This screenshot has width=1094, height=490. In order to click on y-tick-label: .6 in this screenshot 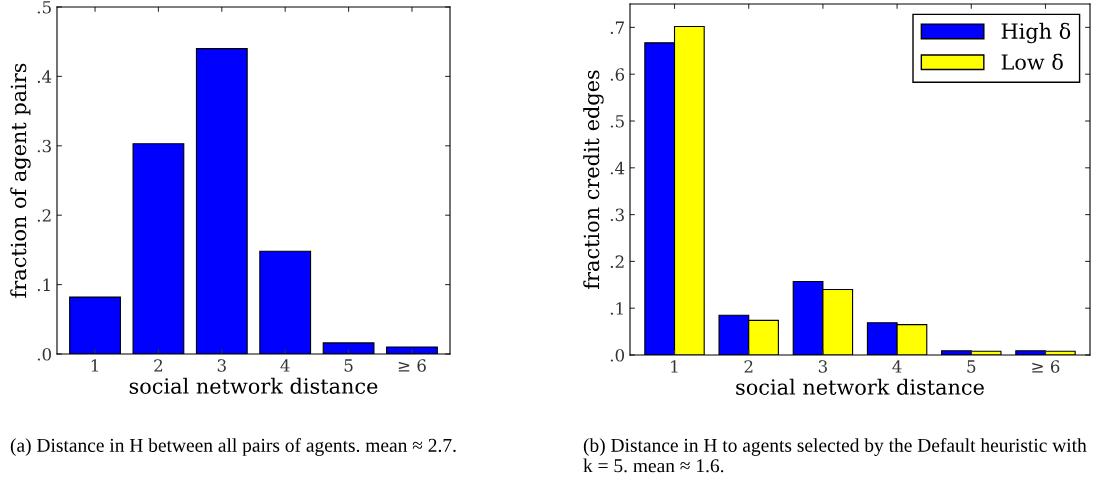, I will do `click(617, 74)`.